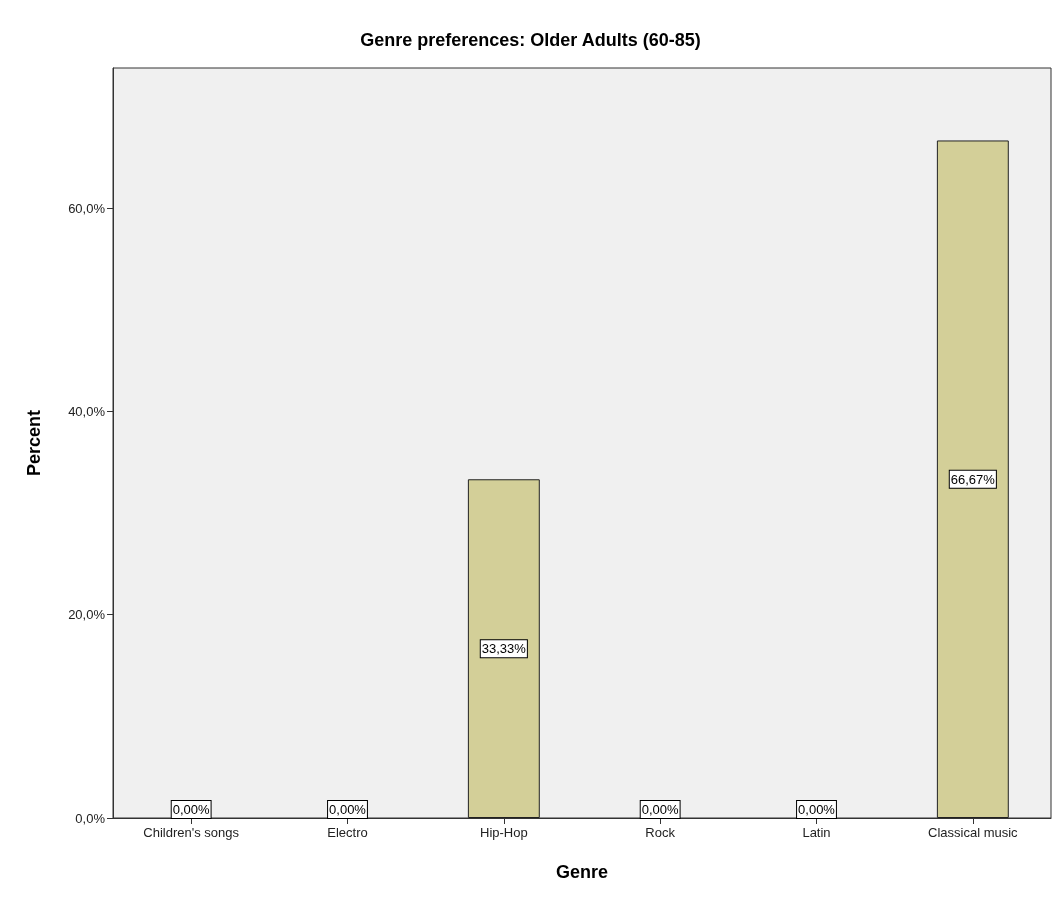 The height and width of the screenshot is (906, 1061). What do you see at coordinates (90, 818) in the screenshot?
I see `y-tick-label: 0,0%` at bounding box center [90, 818].